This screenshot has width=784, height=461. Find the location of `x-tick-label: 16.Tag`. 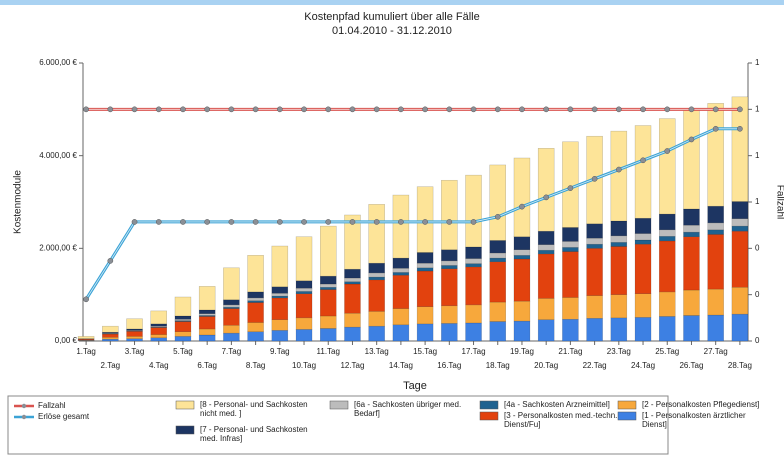

x-tick-label: 16.Tag is located at coordinates (449, 365).